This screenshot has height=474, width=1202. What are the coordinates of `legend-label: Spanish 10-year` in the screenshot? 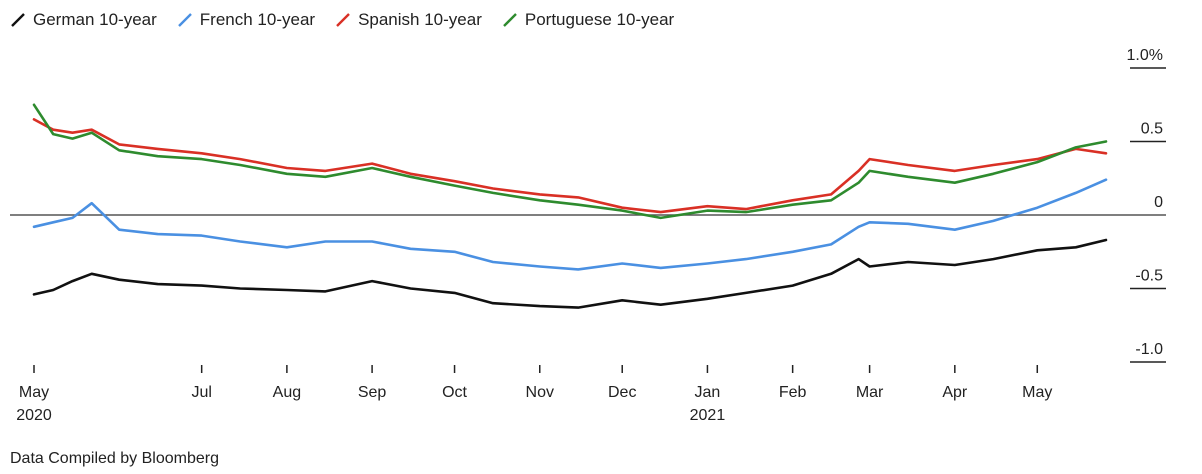 It's located at (420, 19).